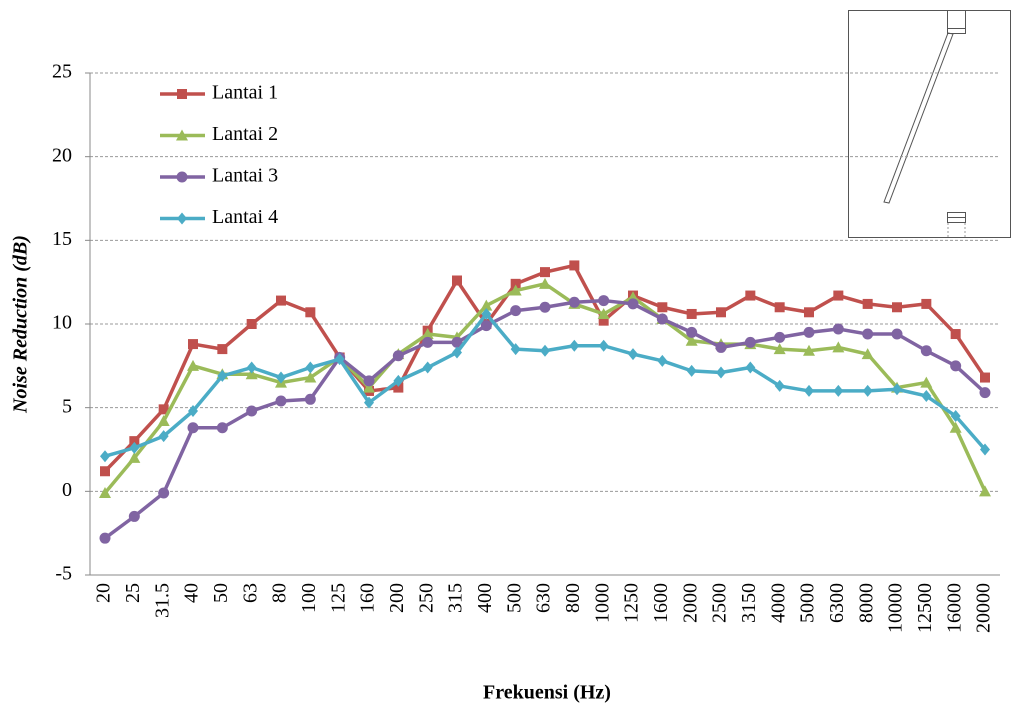 This screenshot has height=708, width=1012. What do you see at coordinates (192, 593) in the screenshot?
I see `x-tick-label: 40` at bounding box center [192, 593].